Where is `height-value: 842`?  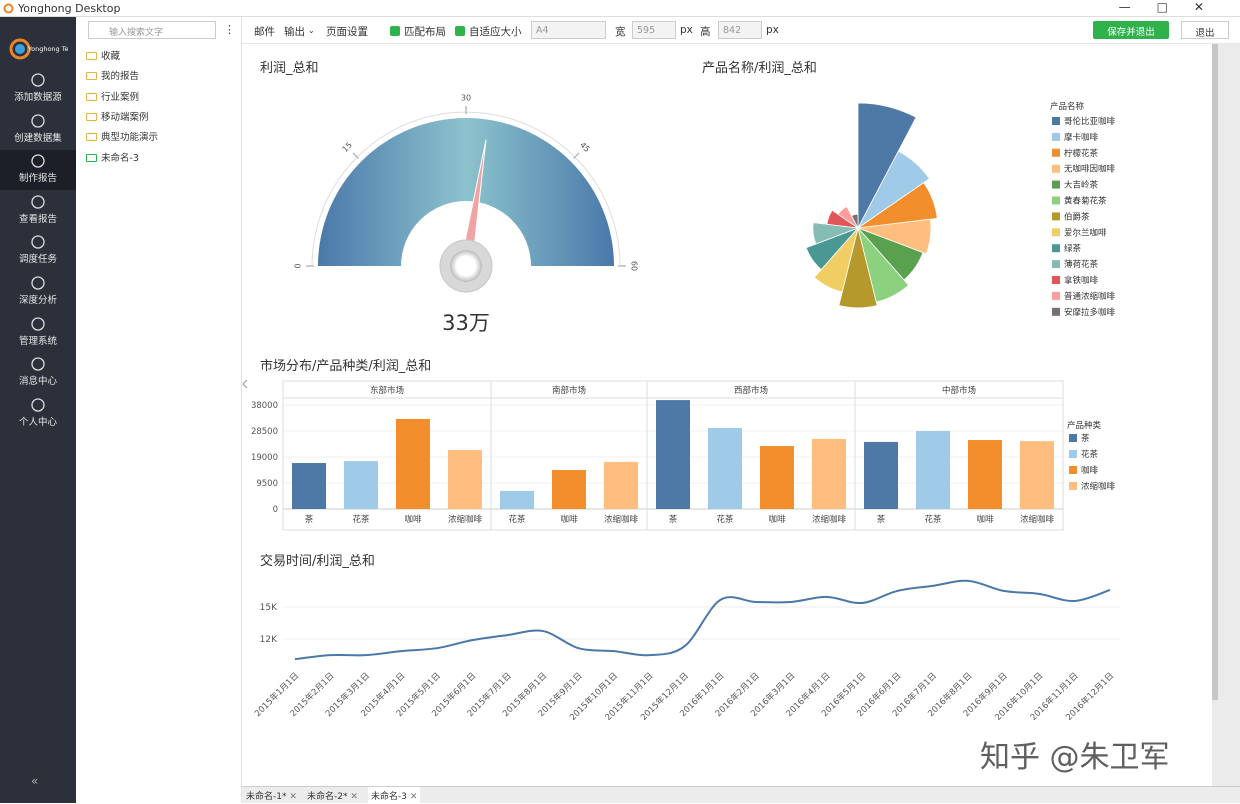 height-value: 842 is located at coordinates (732, 30).